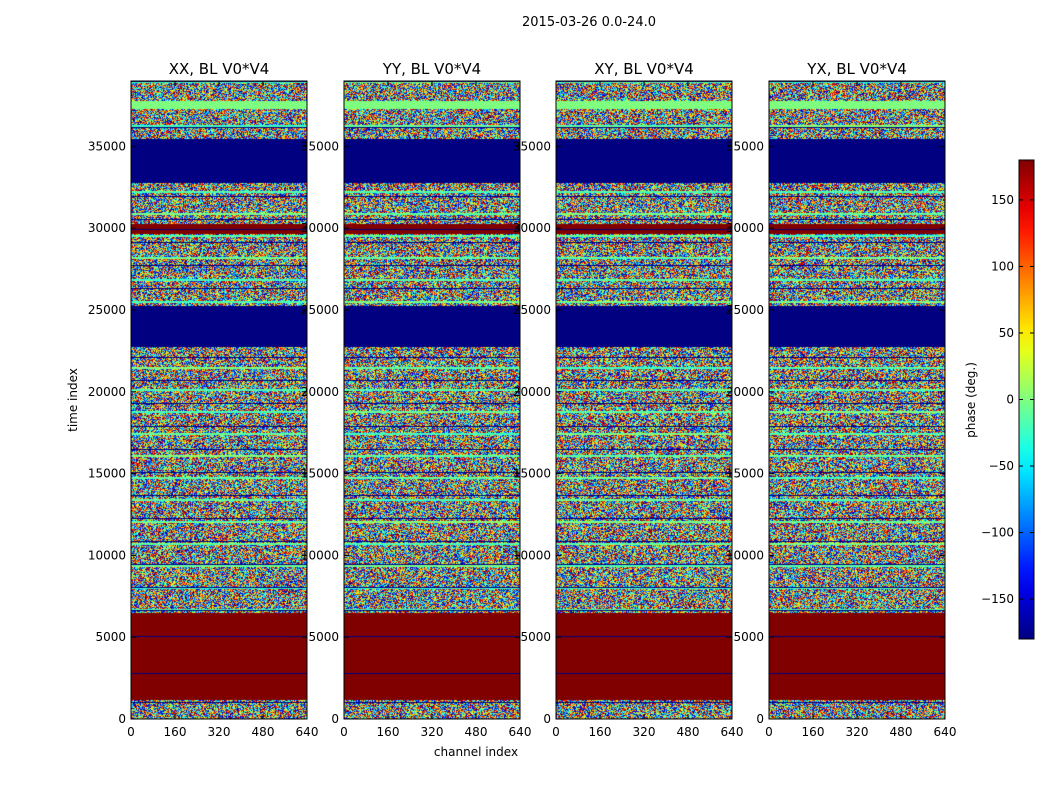 The width and height of the screenshot is (1050, 800). What do you see at coordinates (971, 400) in the screenshot?
I see `colorbar-label: phase (deg.)` at bounding box center [971, 400].